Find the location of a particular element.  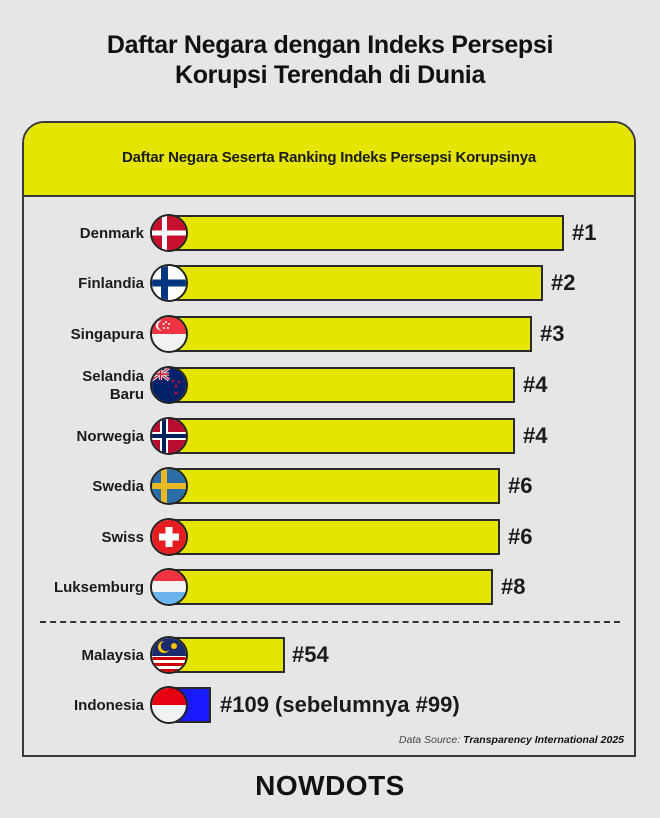

title-line-2: Korupsi Terendah di Dunia is located at coordinates (330, 75).